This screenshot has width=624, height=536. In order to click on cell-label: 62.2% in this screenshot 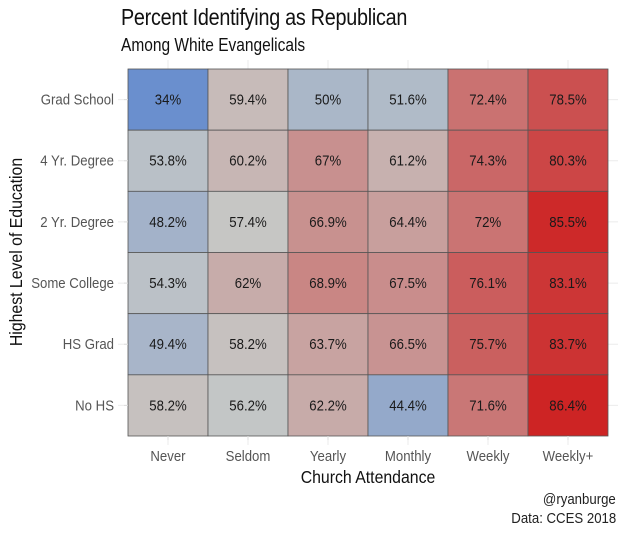, I will do `click(328, 405)`.